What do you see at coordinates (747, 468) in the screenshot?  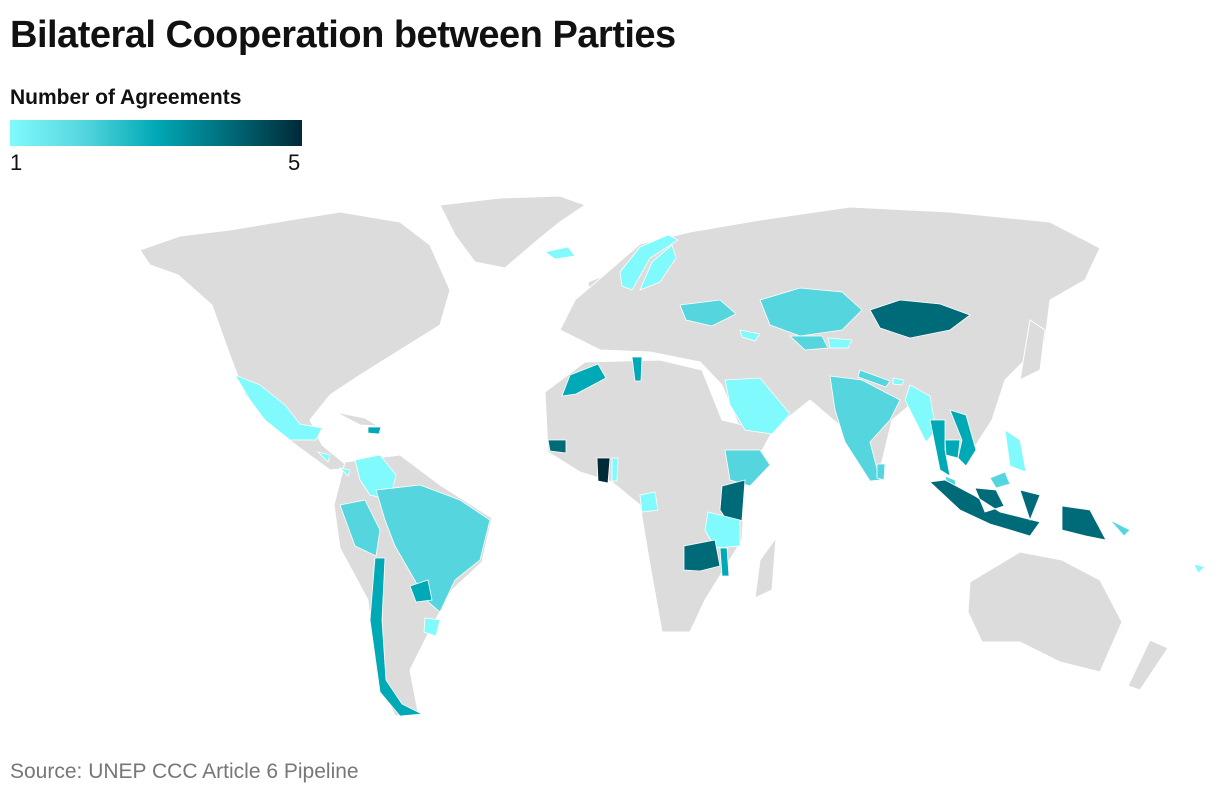 I see `country-ethiopia: Ethiopia: 2` at bounding box center [747, 468].